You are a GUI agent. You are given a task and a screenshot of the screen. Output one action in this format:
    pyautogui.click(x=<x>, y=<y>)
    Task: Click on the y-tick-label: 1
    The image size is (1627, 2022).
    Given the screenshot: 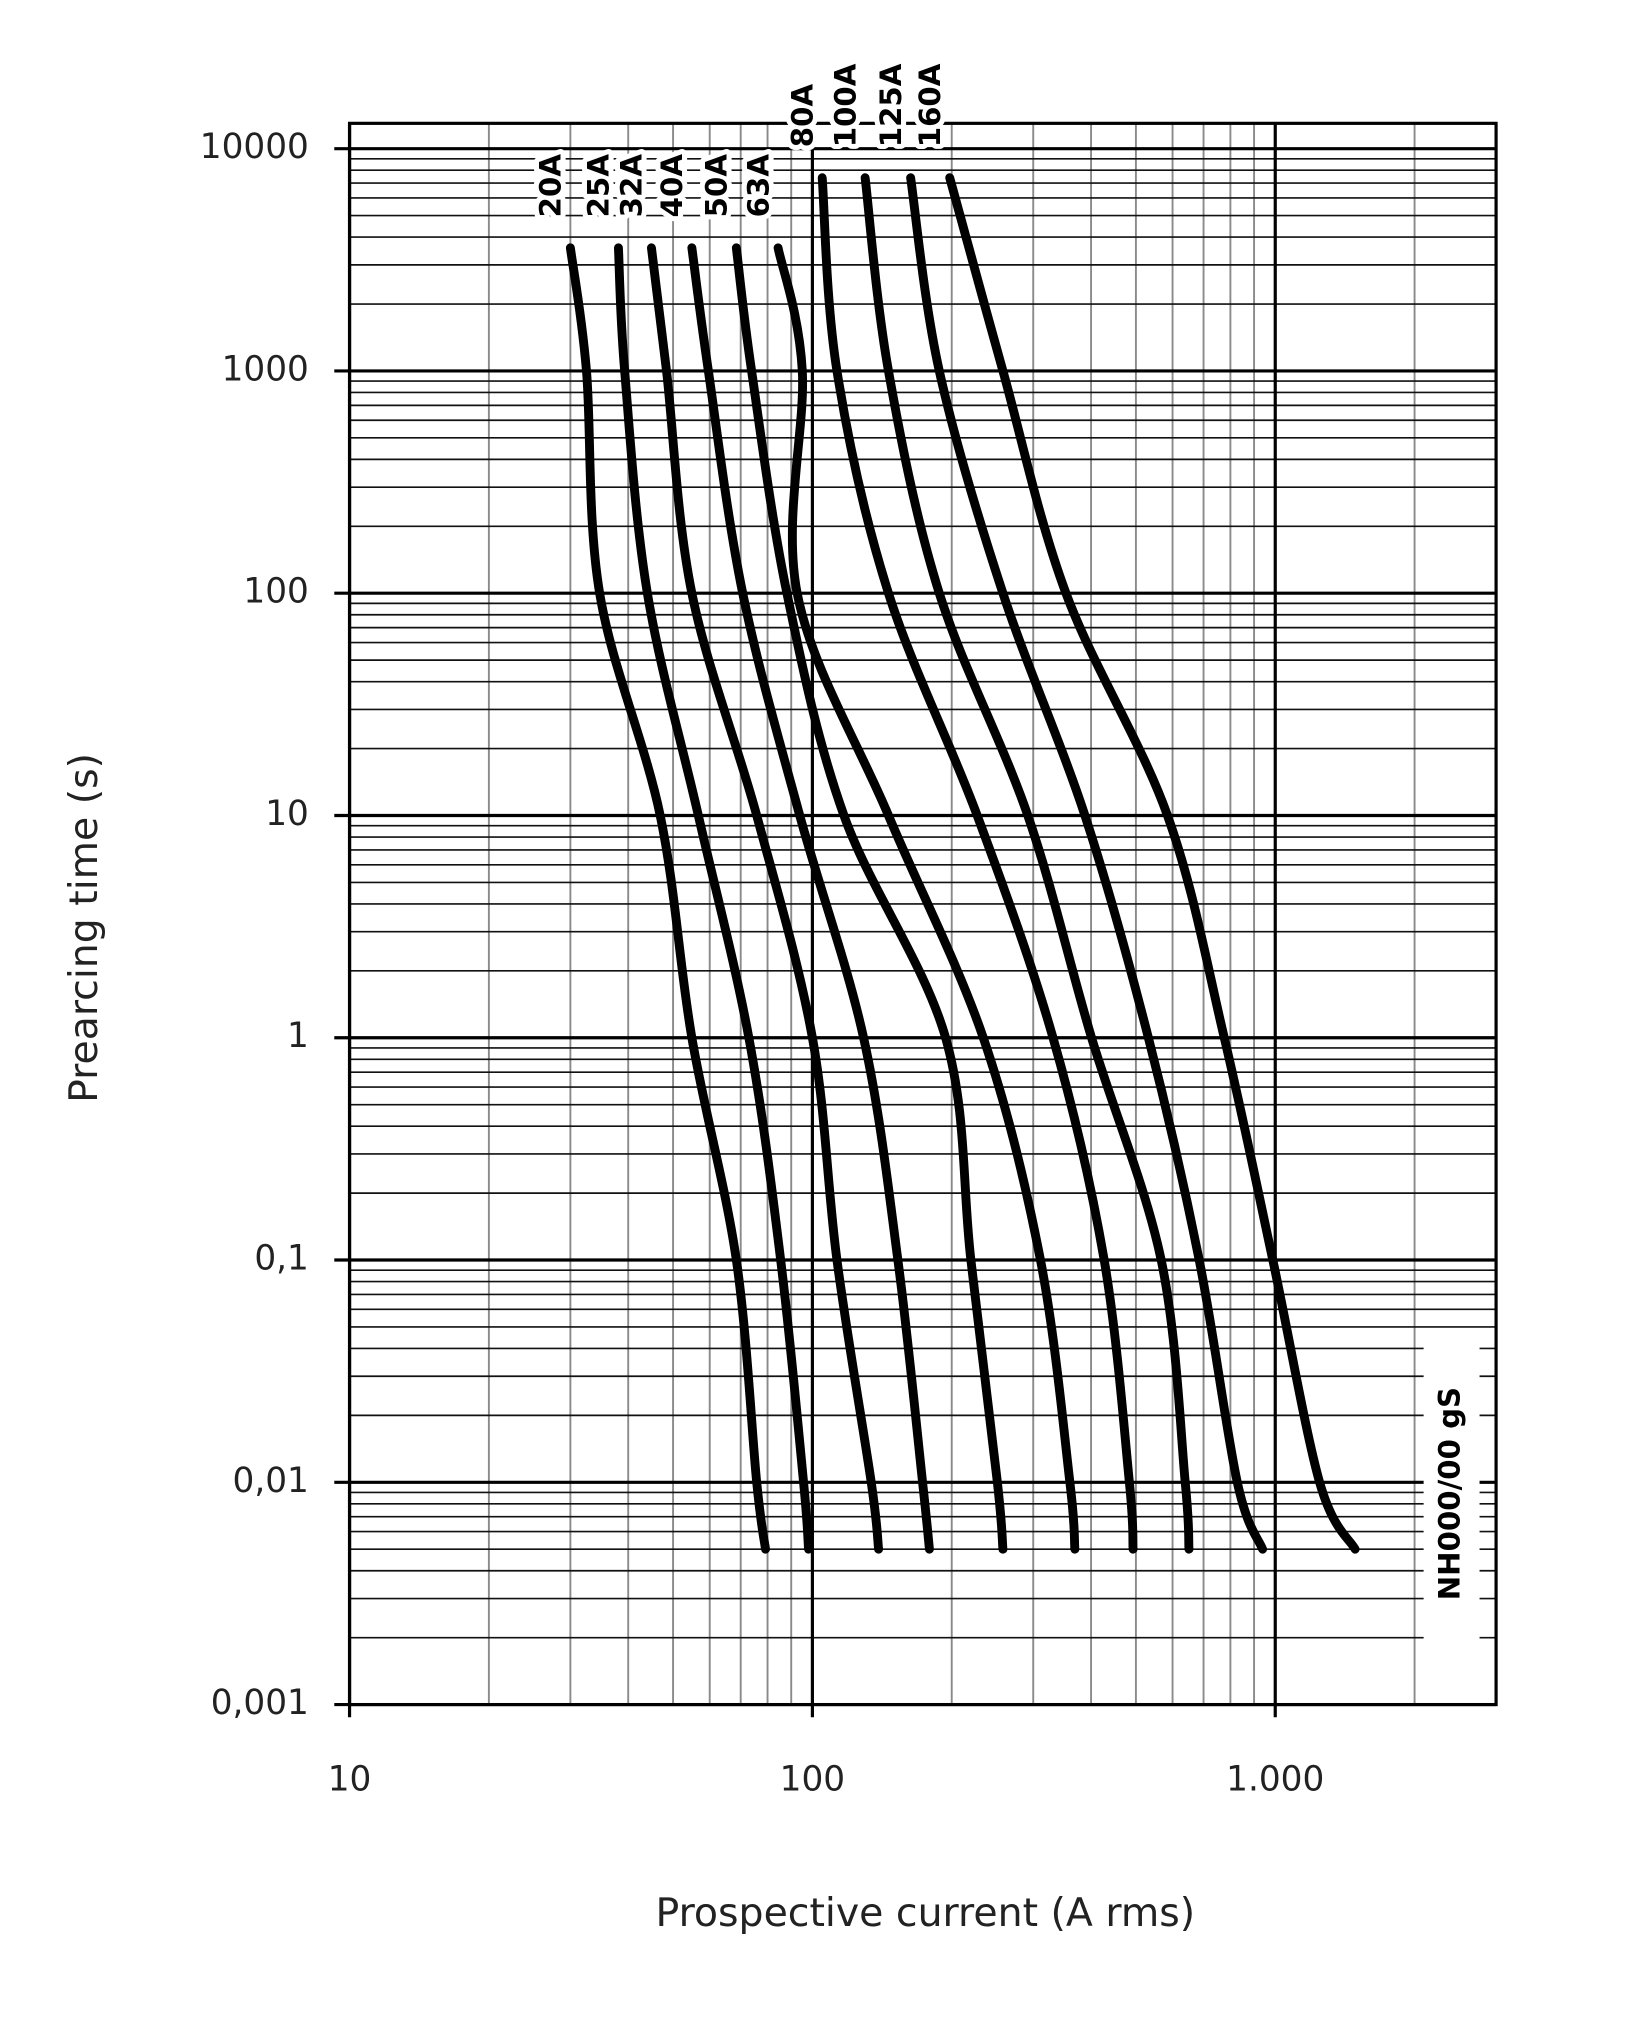 What is the action you would take?
    pyautogui.click(x=298, y=1036)
    